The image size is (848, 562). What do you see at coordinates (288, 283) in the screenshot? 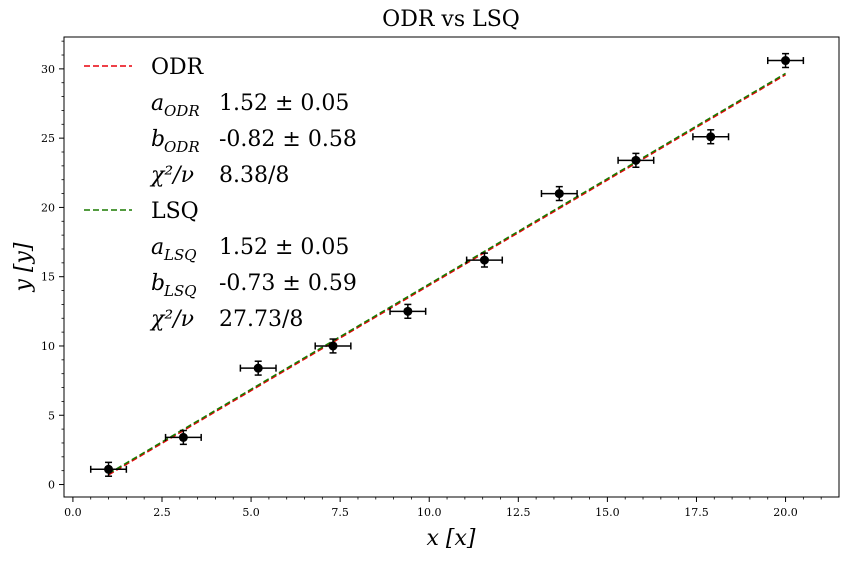
I see `param-value: -0.73 ± 0.59` at bounding box center [288, 283].